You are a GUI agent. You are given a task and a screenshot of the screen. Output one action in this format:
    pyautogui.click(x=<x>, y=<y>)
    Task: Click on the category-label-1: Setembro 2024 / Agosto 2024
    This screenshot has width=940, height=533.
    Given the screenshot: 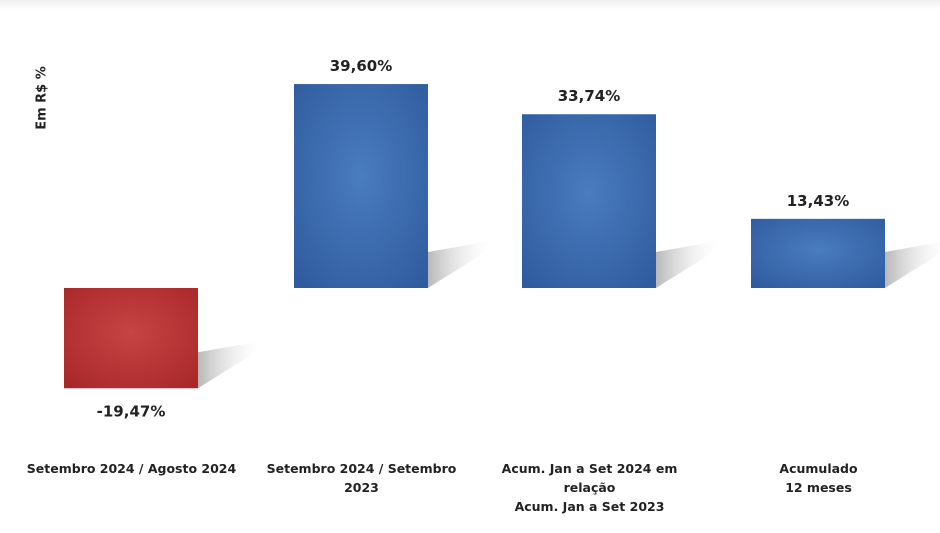 What is the action you would take?
    pyautogui.click(x=131, y=468)
    